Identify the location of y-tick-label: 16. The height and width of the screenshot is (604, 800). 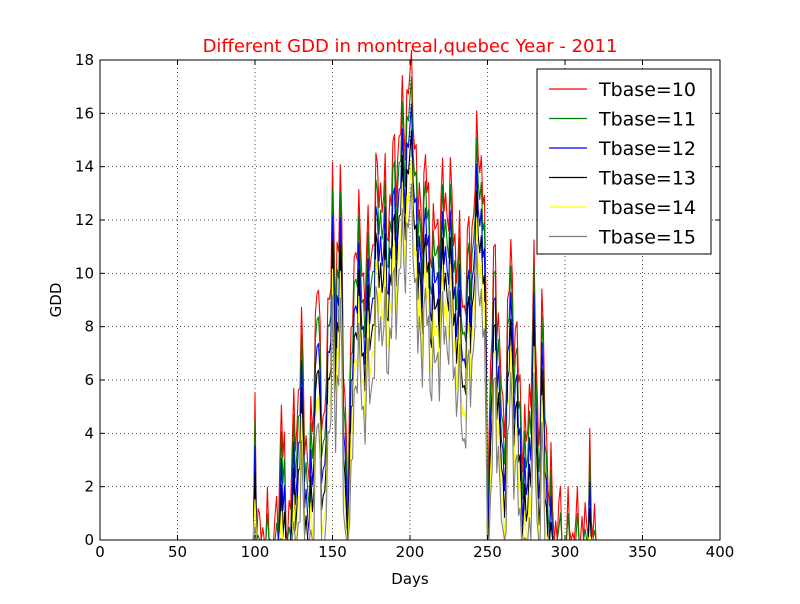
(84, 113).